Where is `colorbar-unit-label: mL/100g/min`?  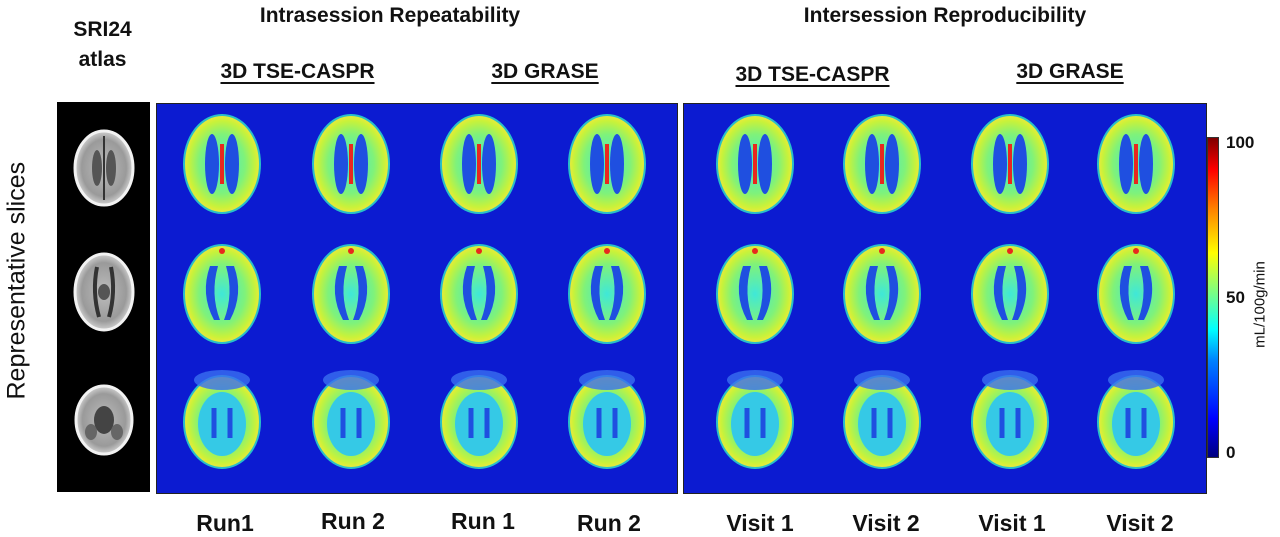
colorbar-unit-label: mL/100g/min is located at coordinates (1260, 304).